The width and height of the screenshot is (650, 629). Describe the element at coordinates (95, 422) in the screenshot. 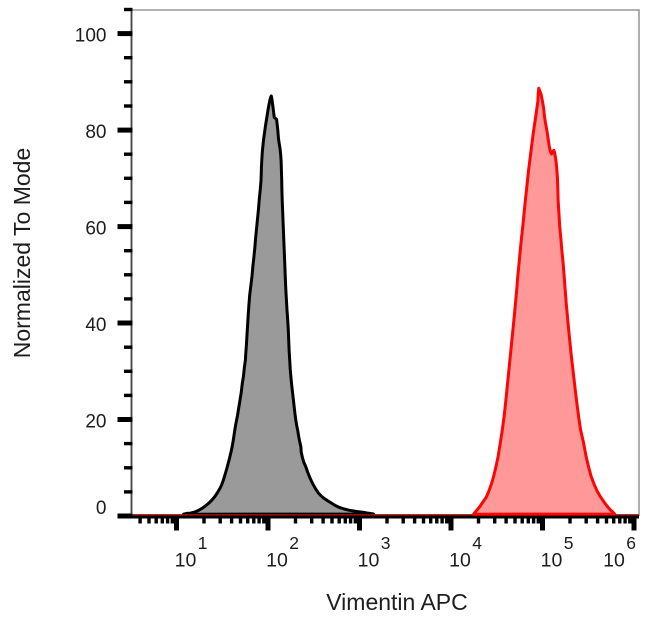

I see `svg-text: 20` at that location.